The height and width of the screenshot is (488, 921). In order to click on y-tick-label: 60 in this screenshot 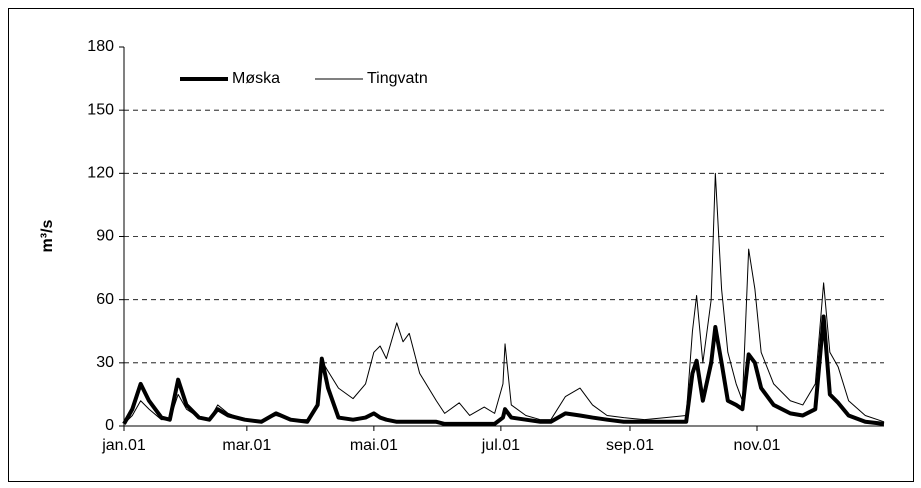, I will do `click(105, 299)`.